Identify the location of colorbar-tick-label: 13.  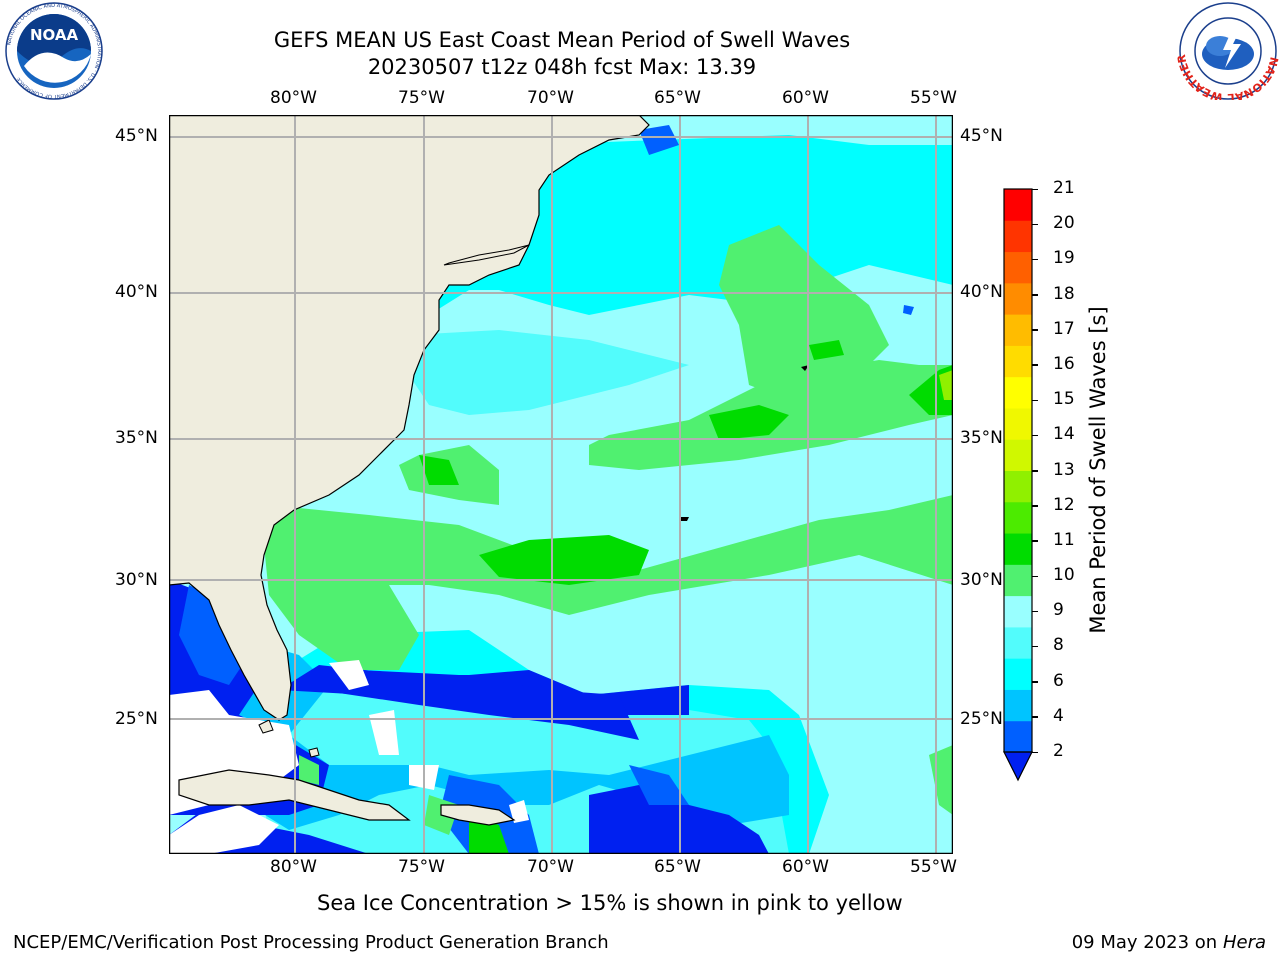
(1064, 469).